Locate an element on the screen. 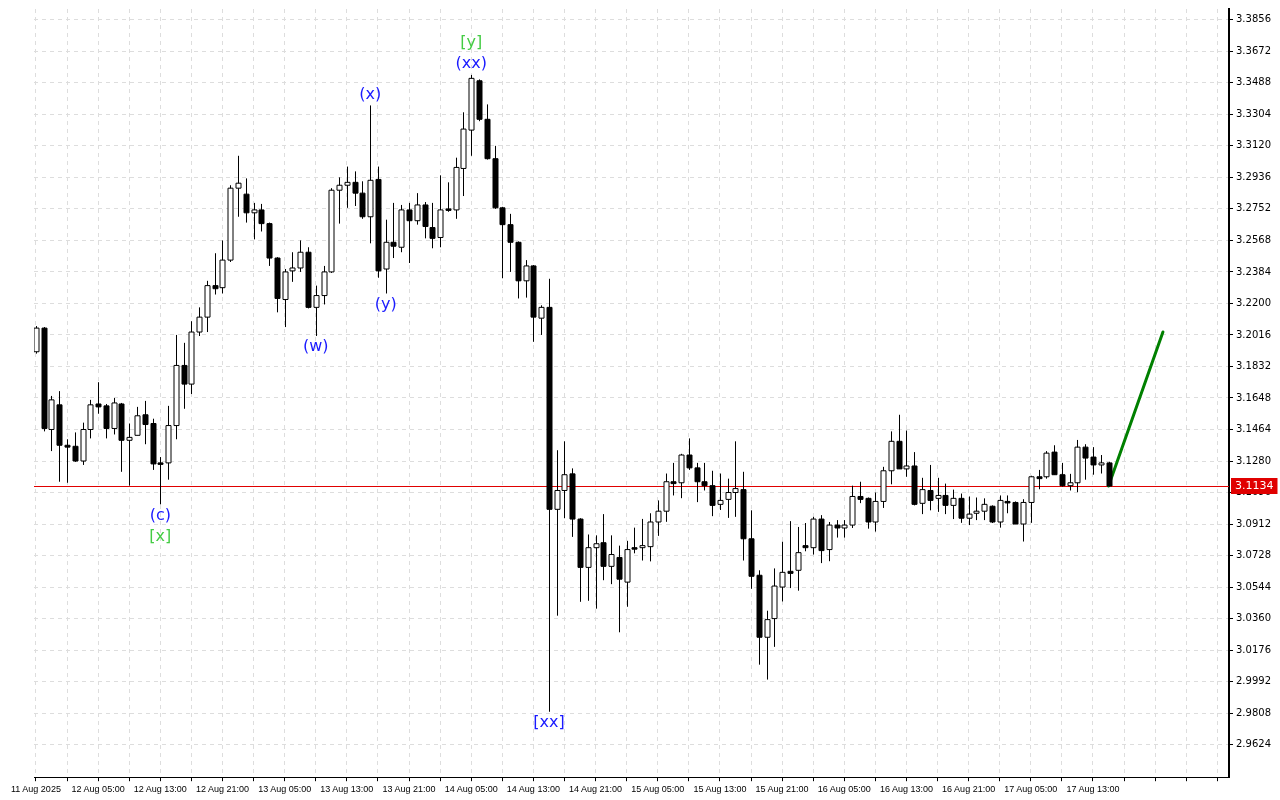 The height and width of the screenshot is (800, 1280). x-tick-label: 13 Aug 05:00 is located at coordinates (285, 789).